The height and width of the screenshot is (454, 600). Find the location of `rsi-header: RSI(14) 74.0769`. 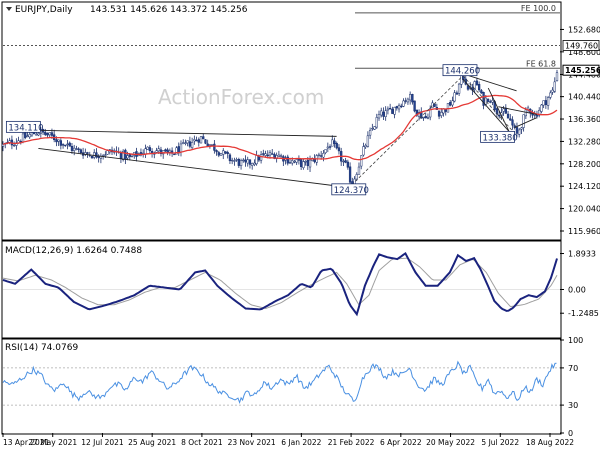

rsi-header: RSI(14) 74.0769 is located at coordinates (41, 348).